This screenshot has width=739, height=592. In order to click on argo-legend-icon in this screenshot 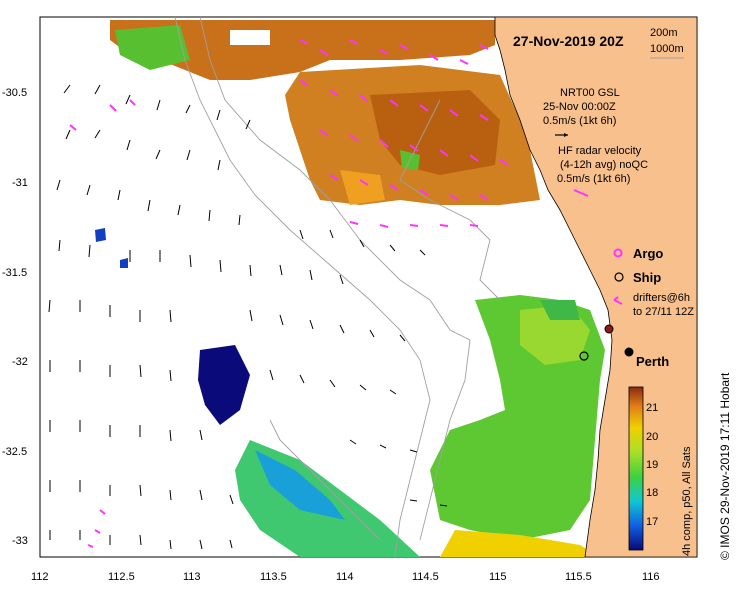, I will do `click(618, 253)`.